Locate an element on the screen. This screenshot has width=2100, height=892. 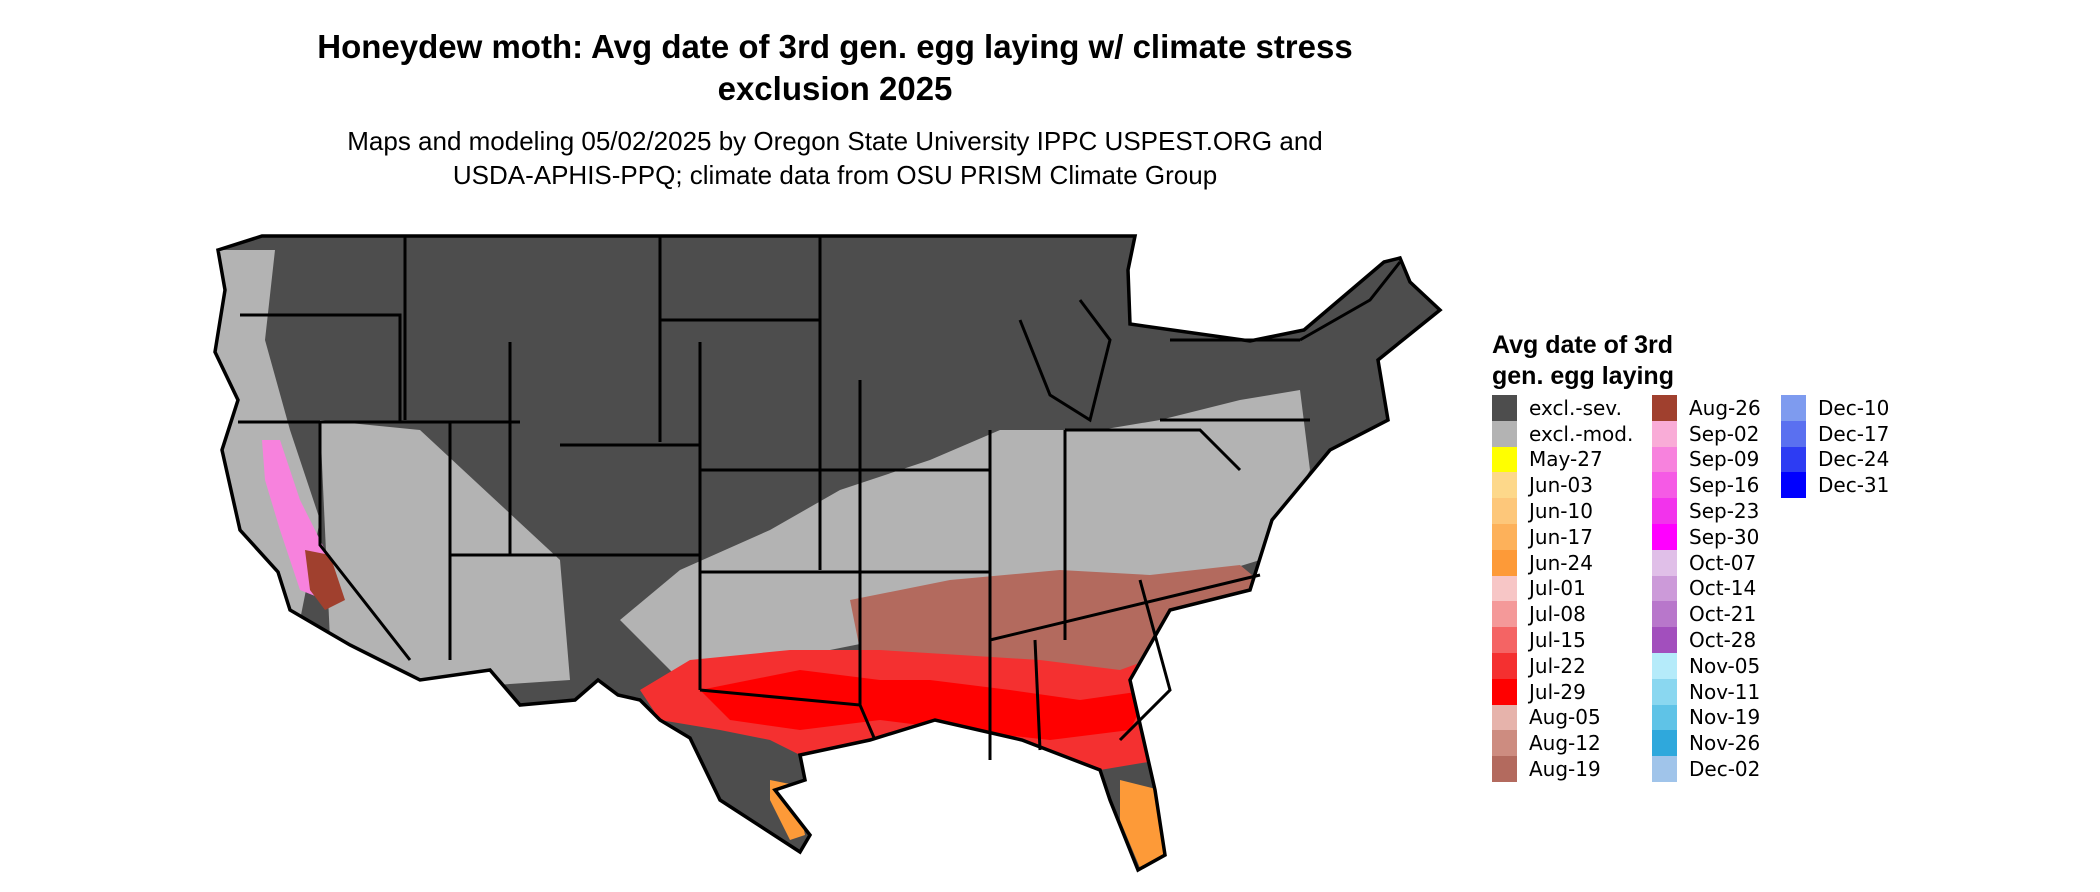
legend-item: Nov-11 is located at coordinates (1706, 691).